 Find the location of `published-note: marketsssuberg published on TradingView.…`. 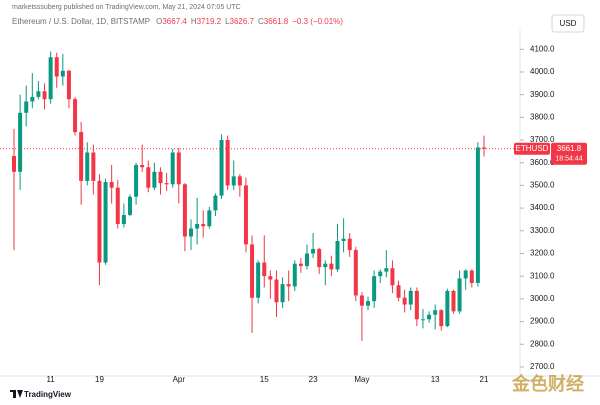

published-note: marketsssuberg published on TradingView.… is located at coordinates (126, 7).